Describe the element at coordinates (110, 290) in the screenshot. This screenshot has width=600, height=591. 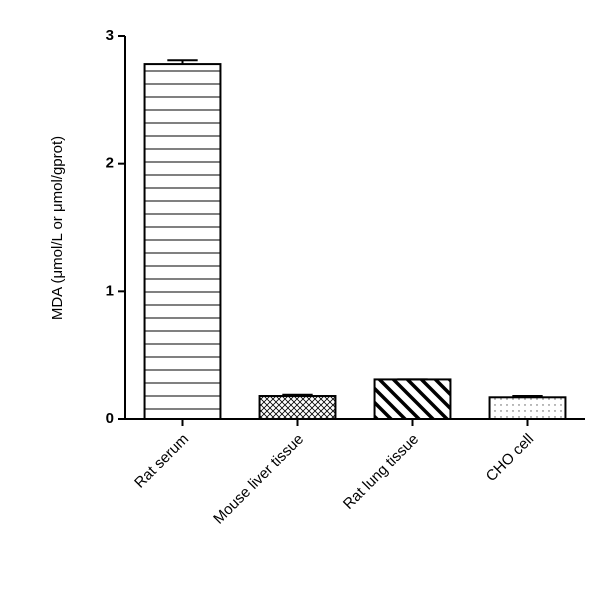
I see `y-tick-label: 1` at that location.